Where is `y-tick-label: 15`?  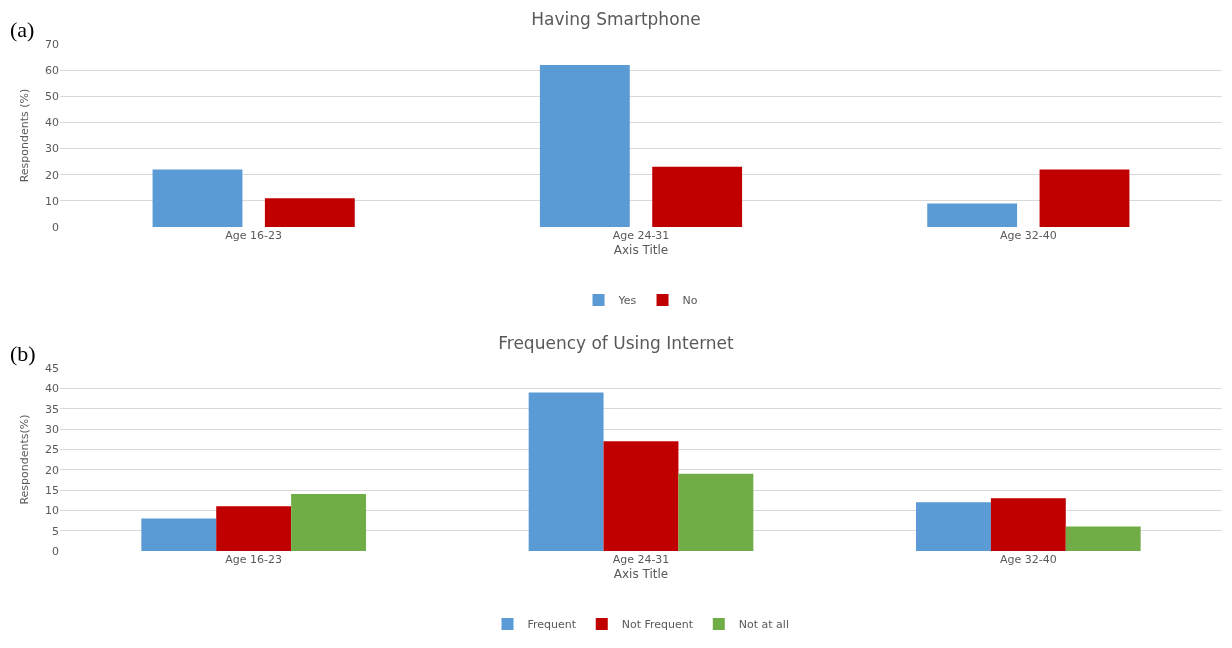 y-tick-label: 15 is located at coordinates (52, 490).